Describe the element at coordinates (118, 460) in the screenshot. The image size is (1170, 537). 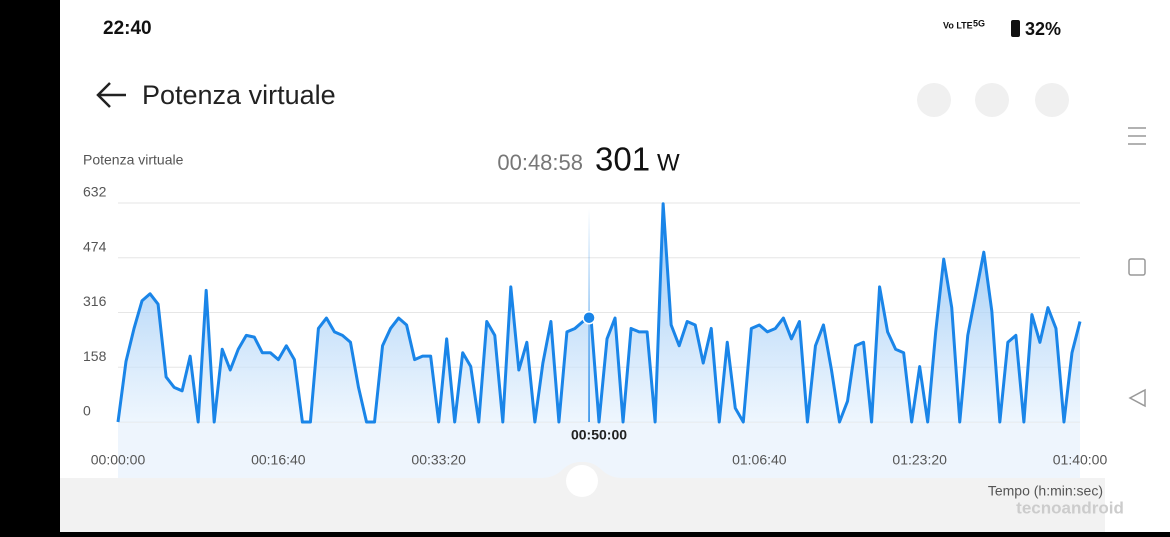
I see `x-tick-label: 00:00:00` at that location.